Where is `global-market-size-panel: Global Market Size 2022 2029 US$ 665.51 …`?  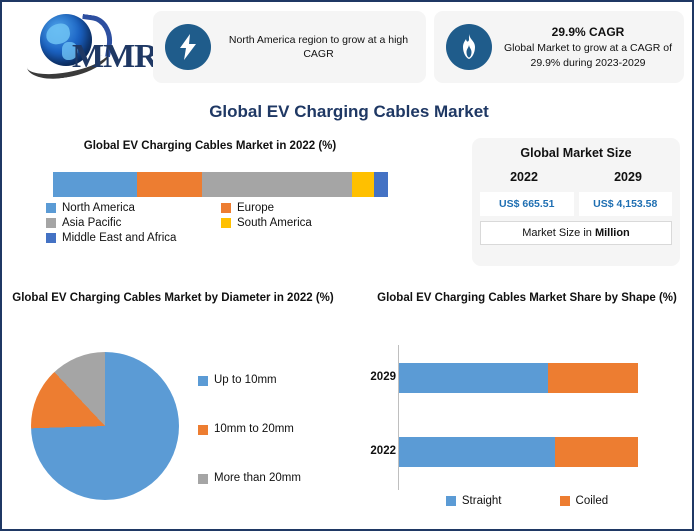
global-market-size-panel: Global Market Size 2022 2029 US$ 665.51 … is located at coordinates (576, 202).